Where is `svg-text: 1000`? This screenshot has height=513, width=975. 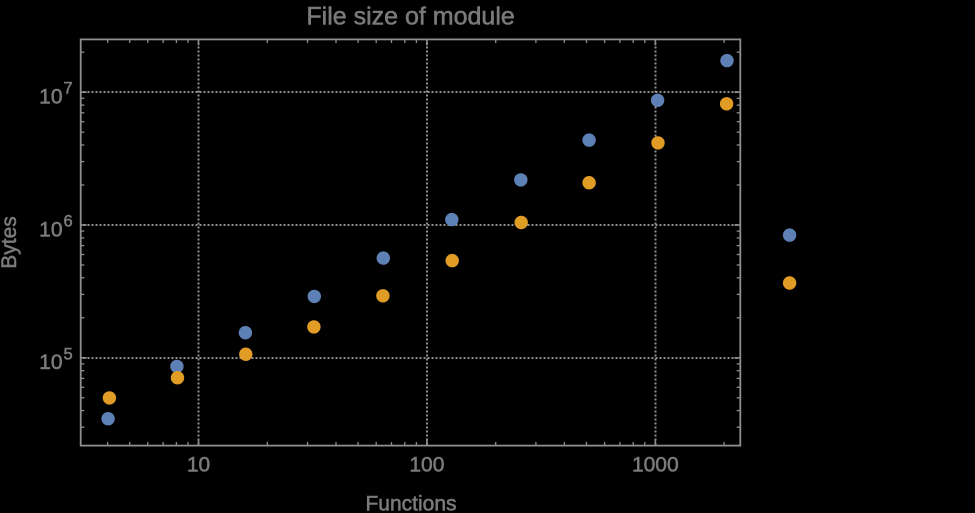 svg-text: 1000 is located at coordinates (655, 465).